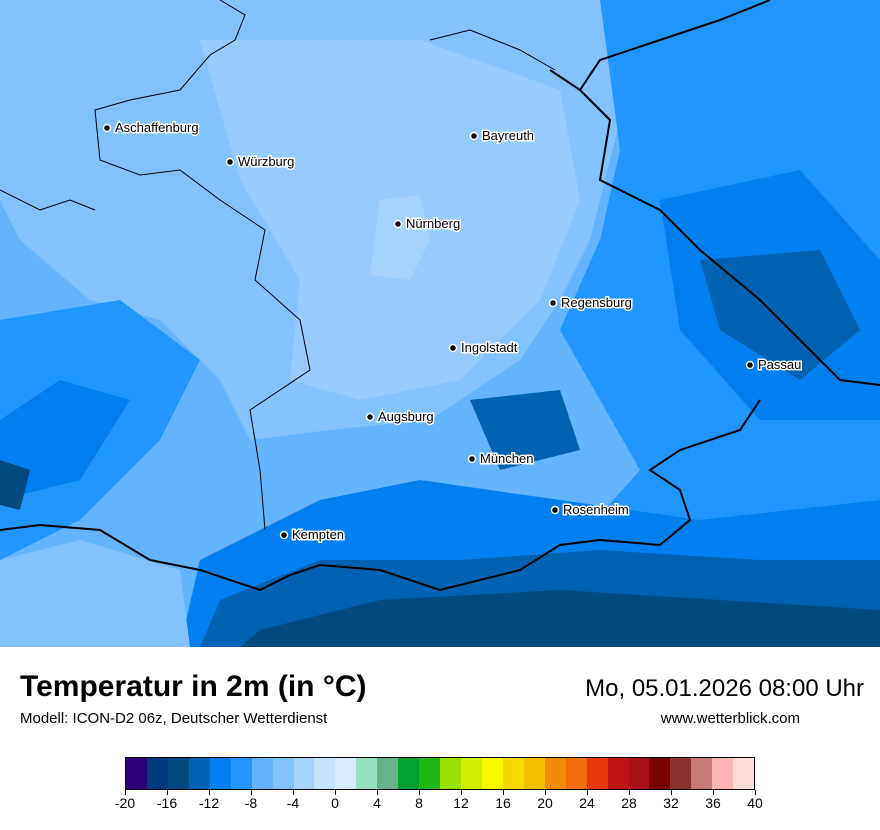  I want to click on city-label: Ingolstadt, so click(489, 347).